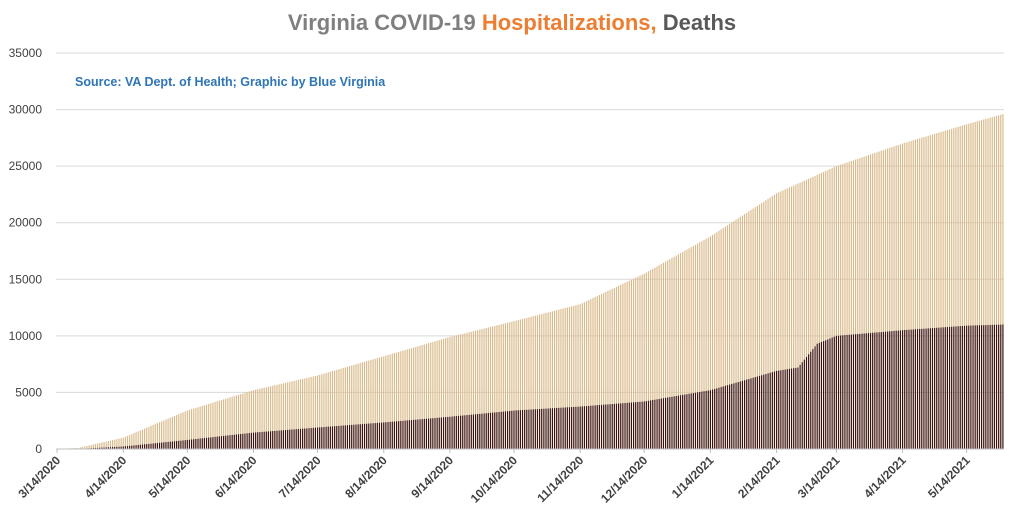 This screenshot has width=1011, height=525. Describe the element at coordinates (759, 477) in the screenshot. I see `x-tick-label: 2/14/2021` at that location.